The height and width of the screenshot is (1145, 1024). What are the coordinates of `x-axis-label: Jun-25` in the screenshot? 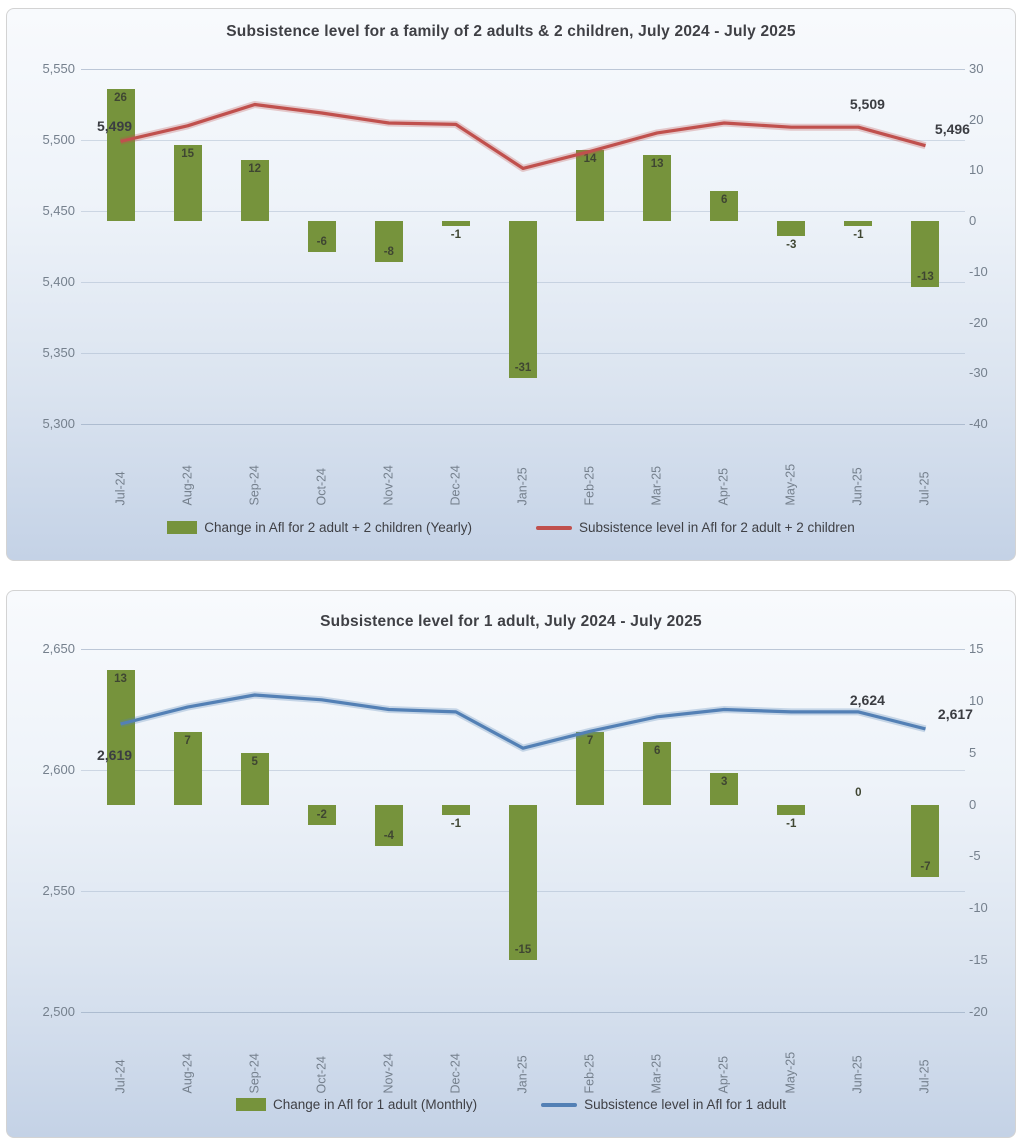 It's located at (857, 486).